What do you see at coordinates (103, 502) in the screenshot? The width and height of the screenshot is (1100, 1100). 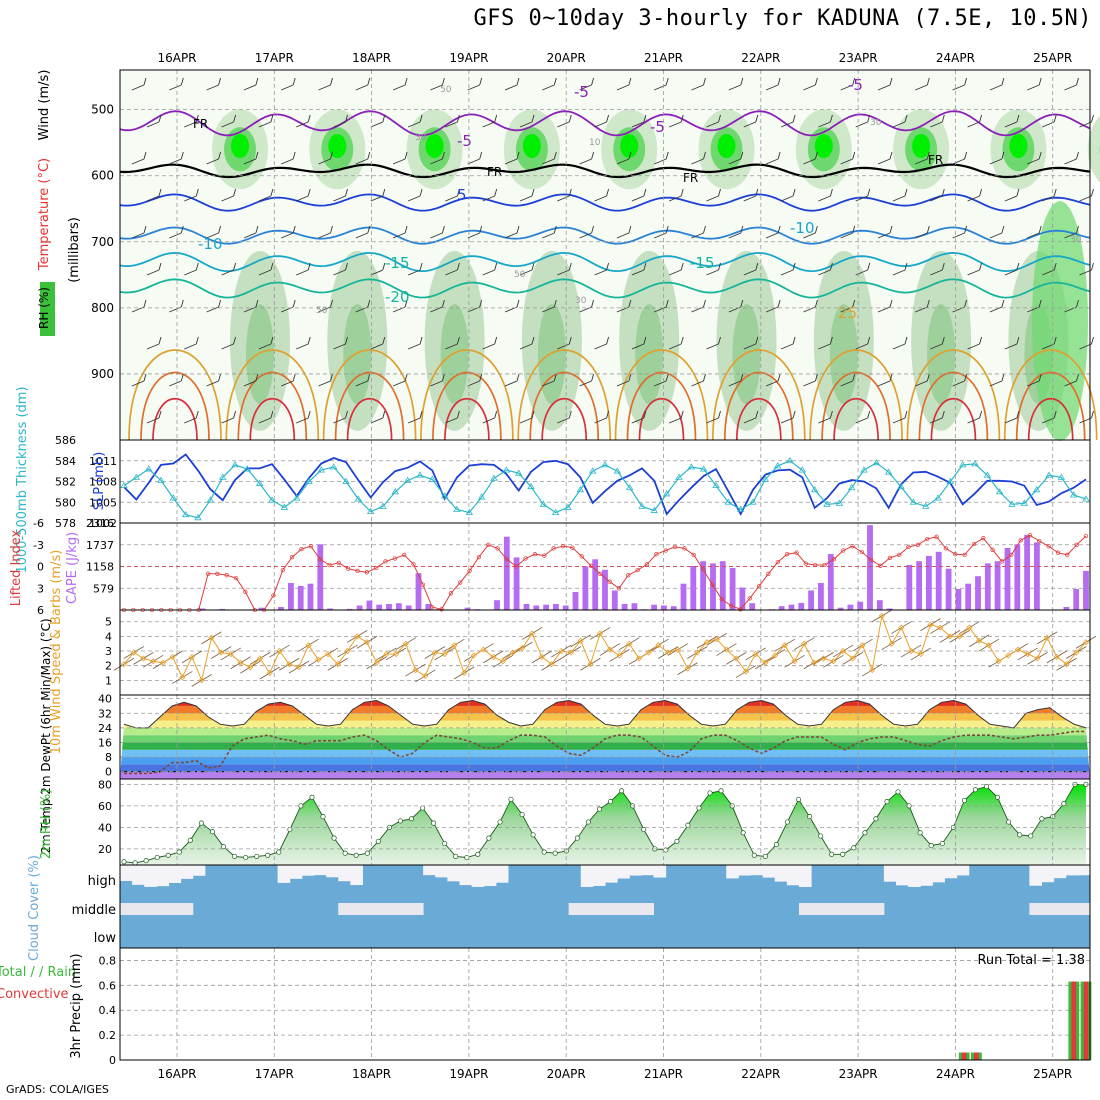 I see `slp-tick-label: 1005` at bounding box center [103, 502].